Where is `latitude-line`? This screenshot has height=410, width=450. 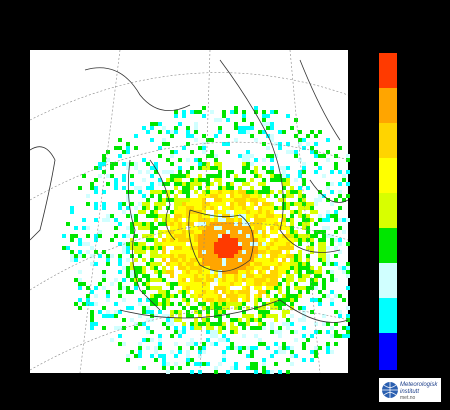 latitude-line is located at coordinates (189, 96).